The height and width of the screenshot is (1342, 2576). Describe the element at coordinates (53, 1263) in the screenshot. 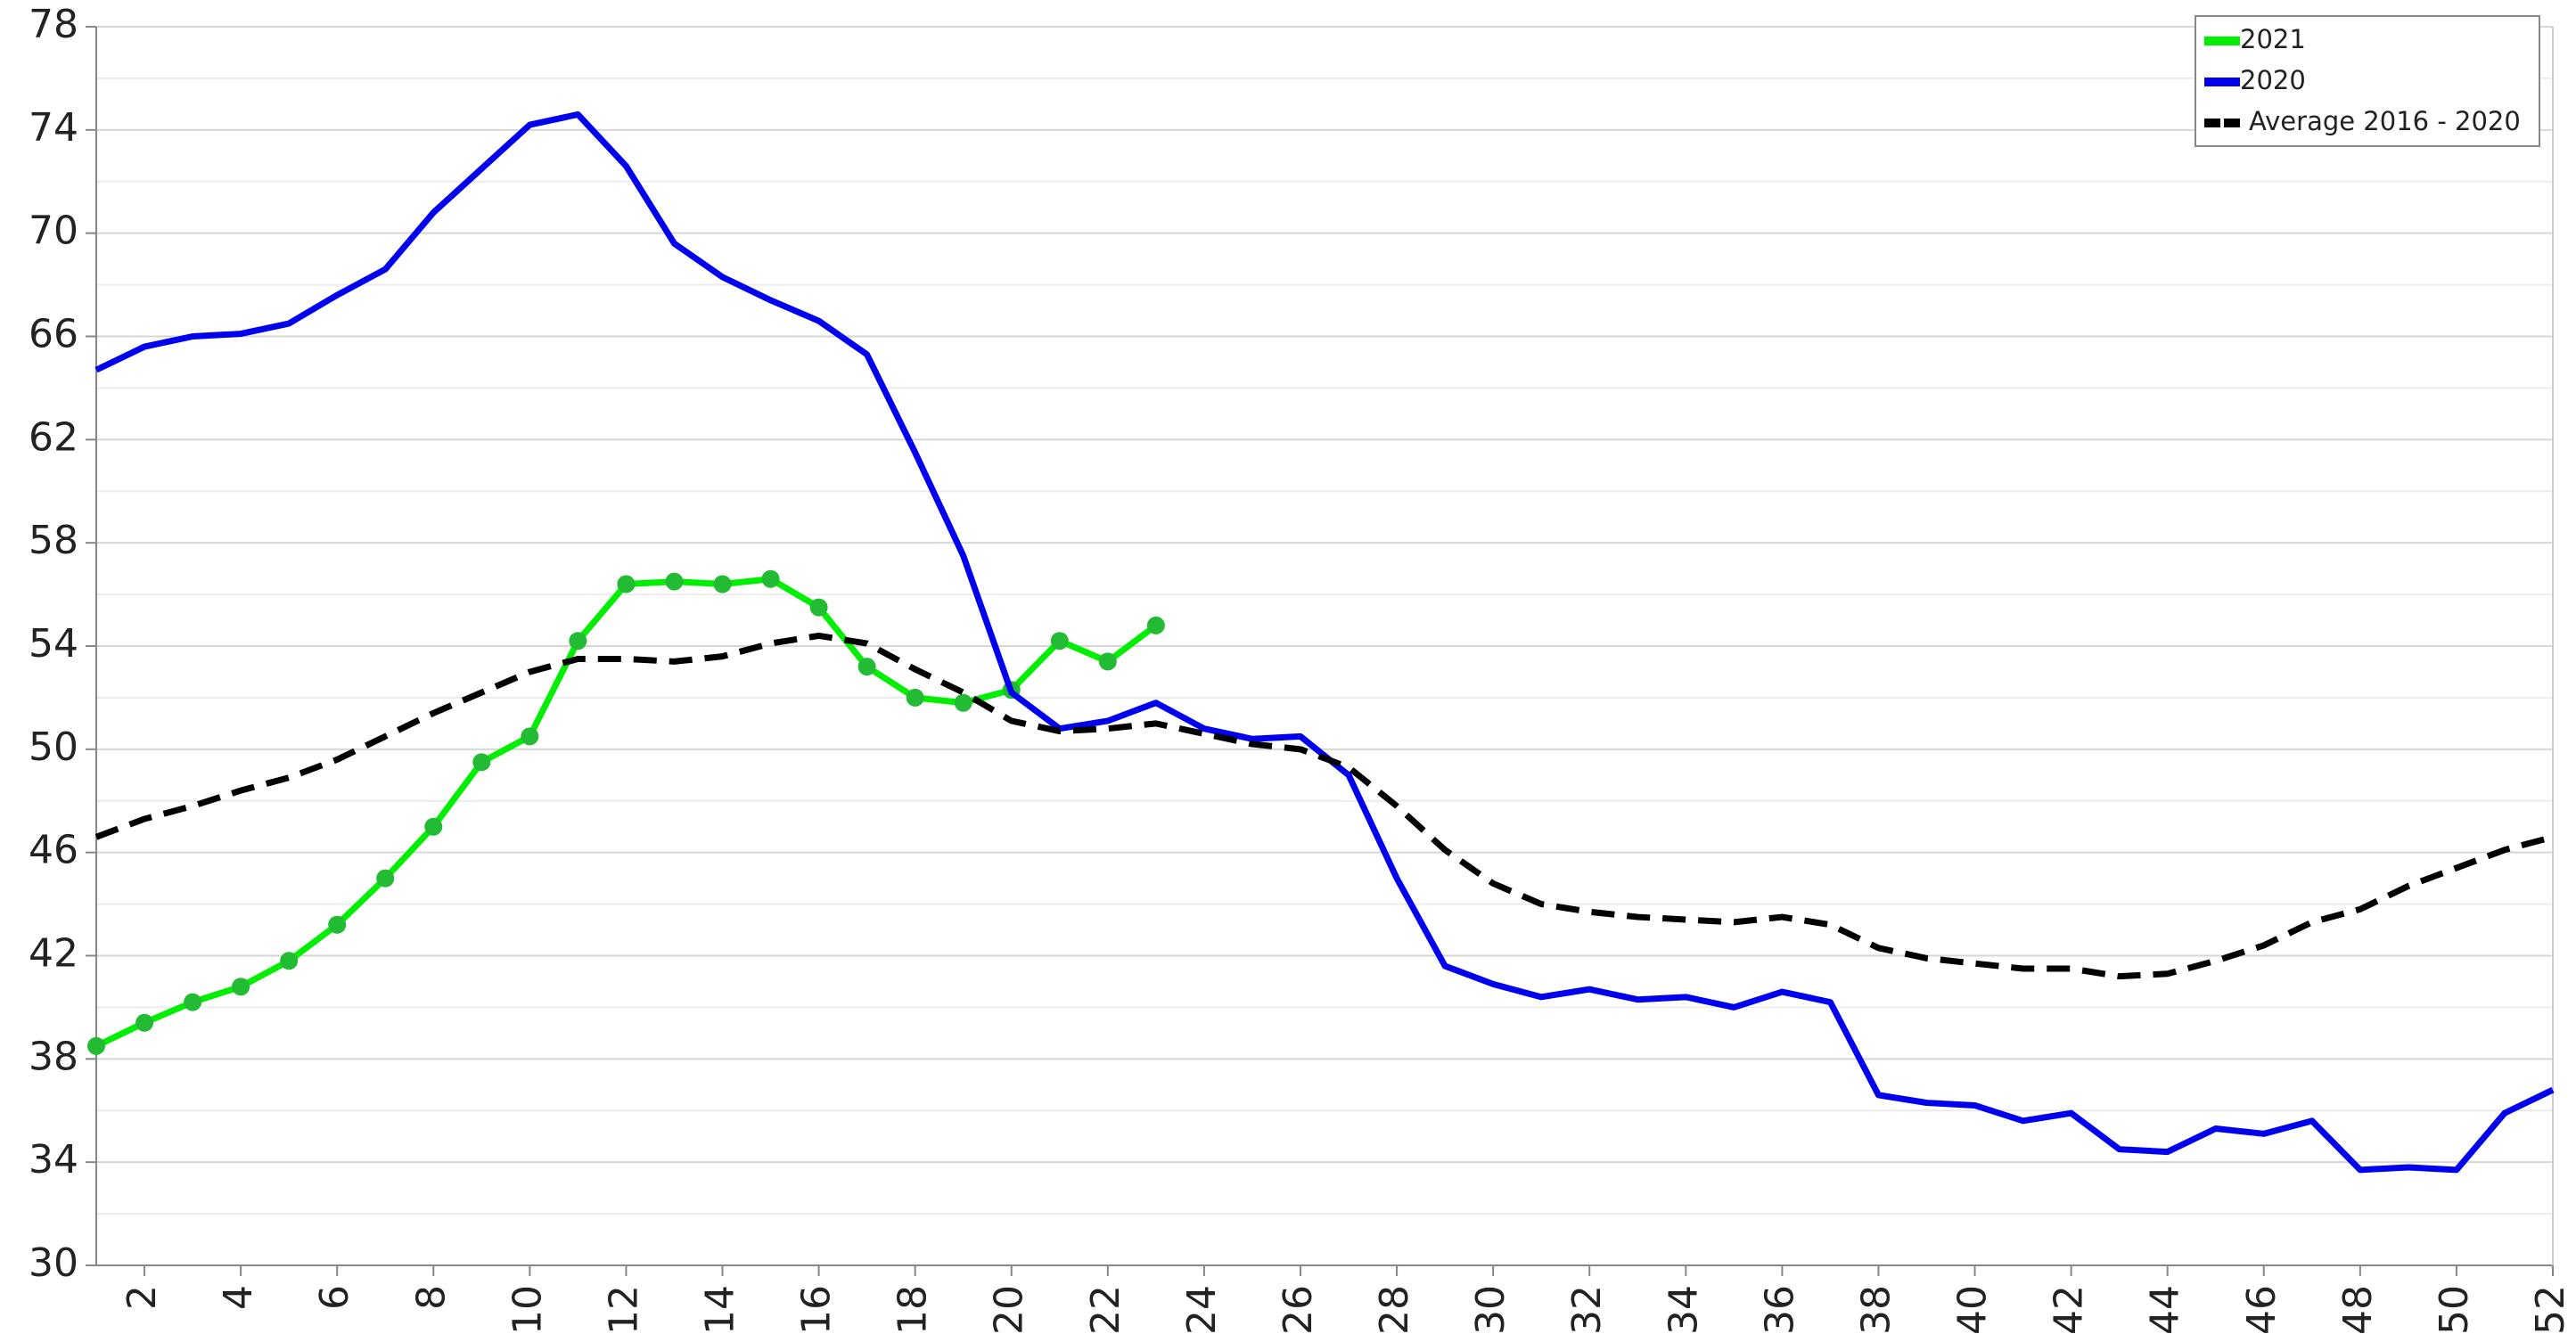

I see `y-tick-label: 30` at that location.